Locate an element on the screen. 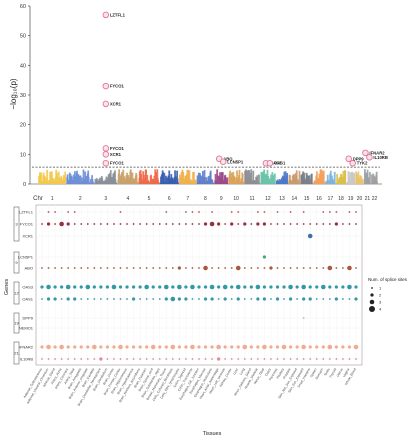 The image size is (408, 440). chromosome-3-signal is located at coordinates (116, 183).